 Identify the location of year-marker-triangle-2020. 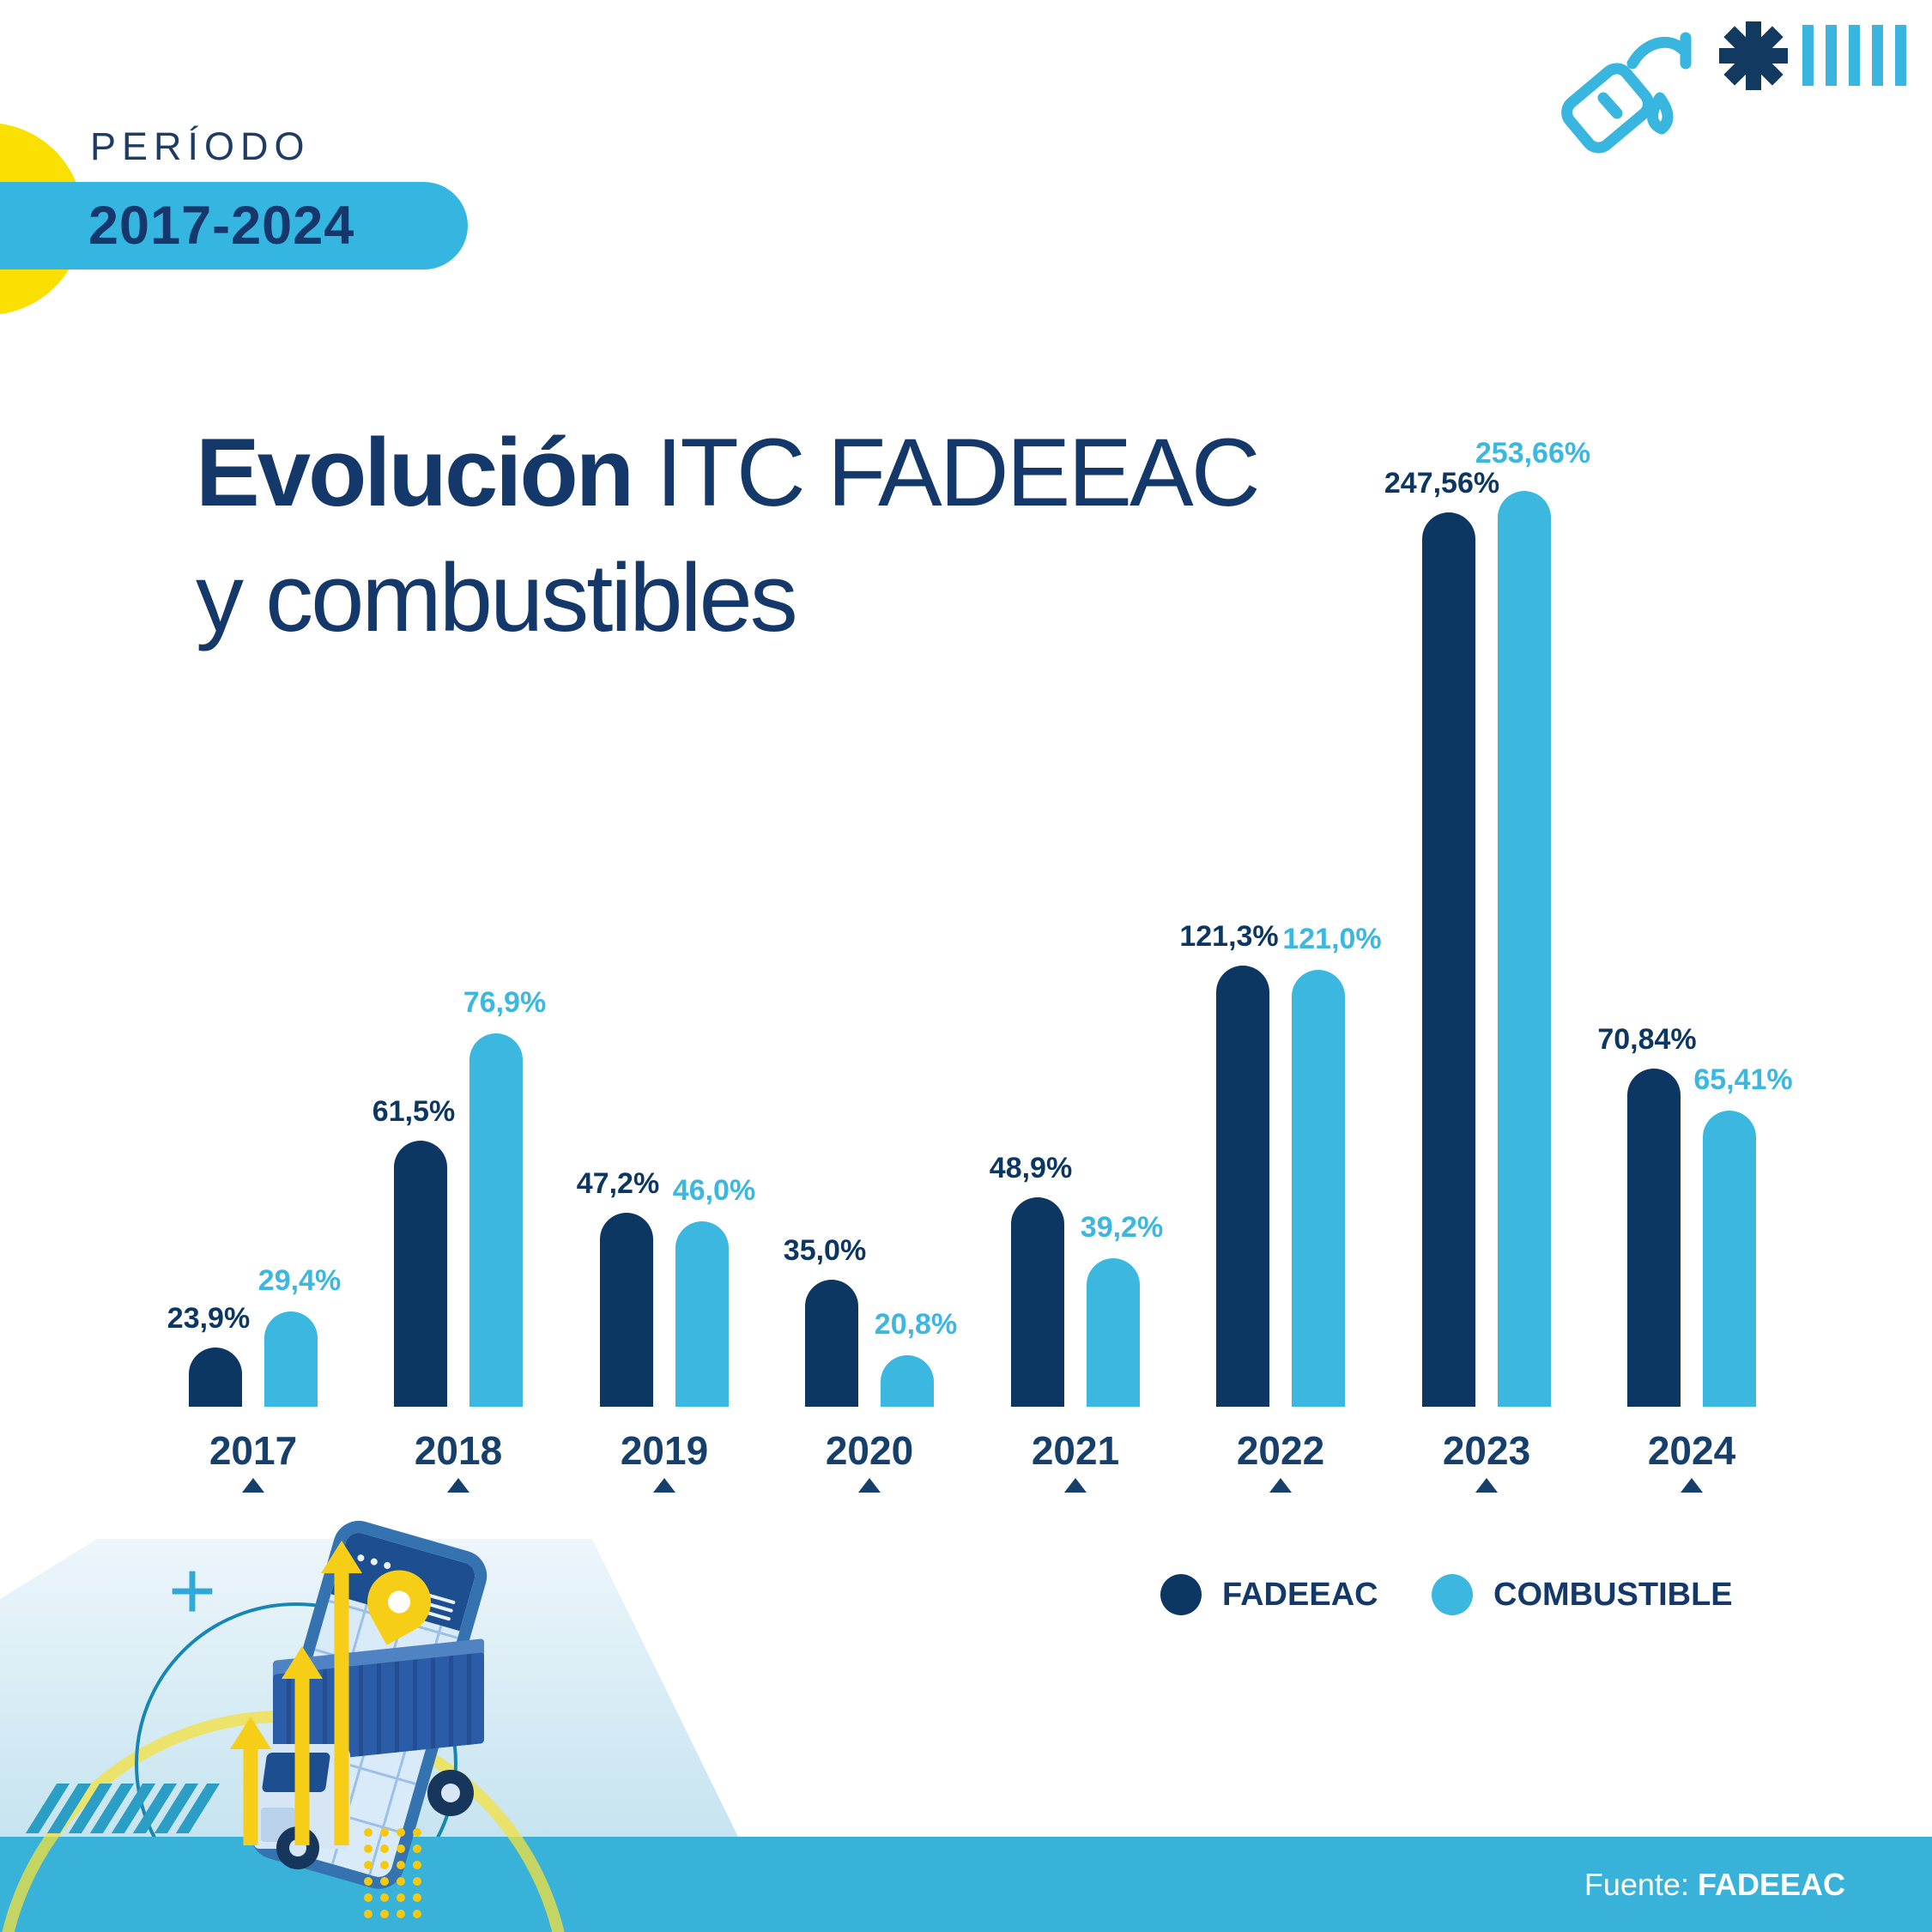
(870, 1486).